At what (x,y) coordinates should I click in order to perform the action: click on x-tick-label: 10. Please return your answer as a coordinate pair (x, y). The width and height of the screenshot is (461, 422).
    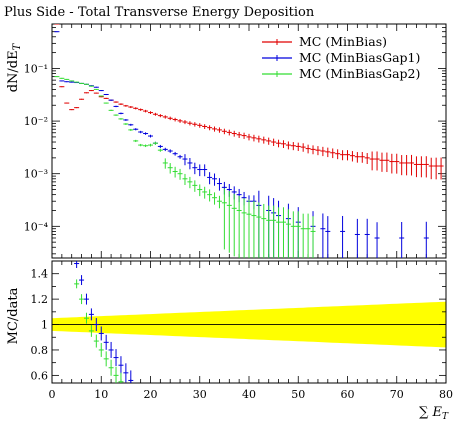
    Looking at the image, I should click on (101, 394).